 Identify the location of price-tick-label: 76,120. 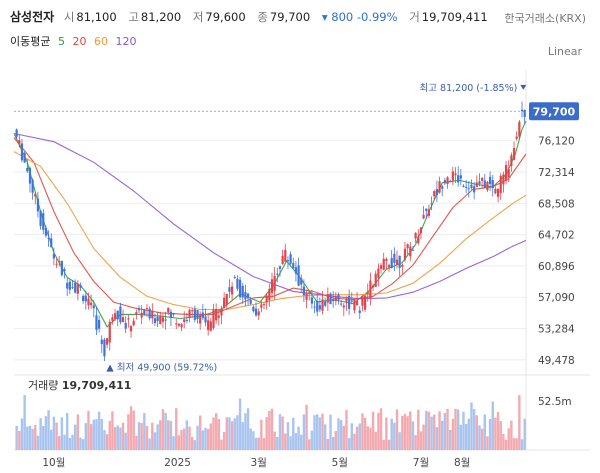
(556, 142).